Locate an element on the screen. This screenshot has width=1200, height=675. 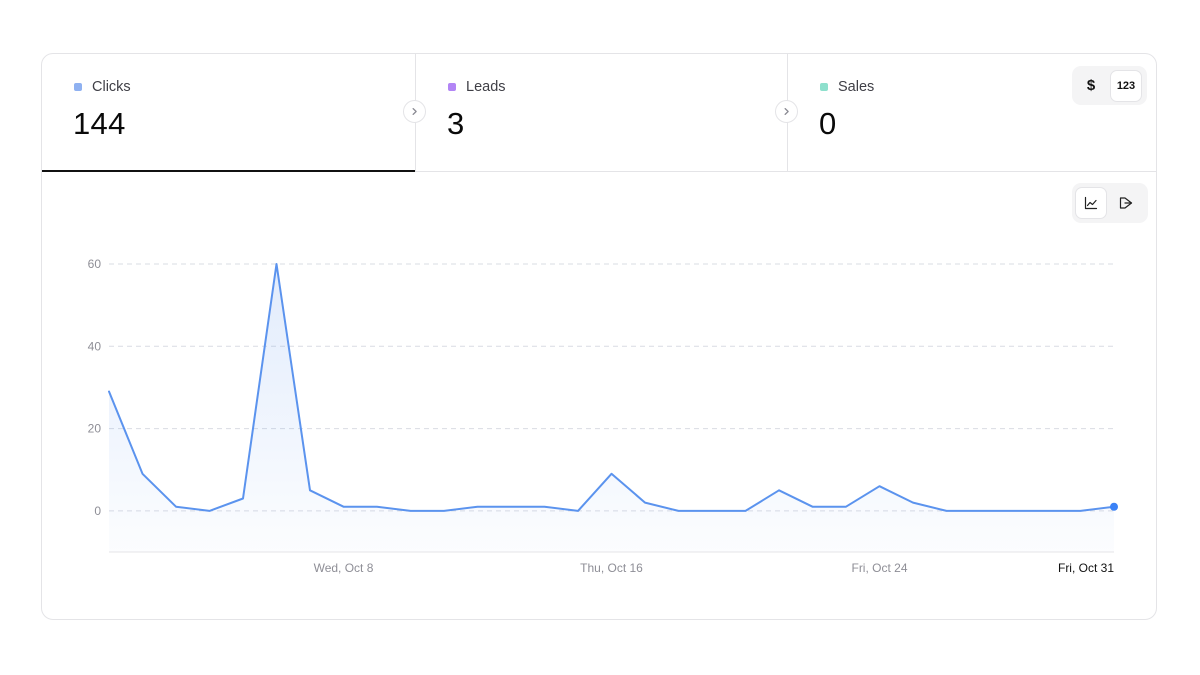
funnel-chart-button is located at coordinates (1126, 203).